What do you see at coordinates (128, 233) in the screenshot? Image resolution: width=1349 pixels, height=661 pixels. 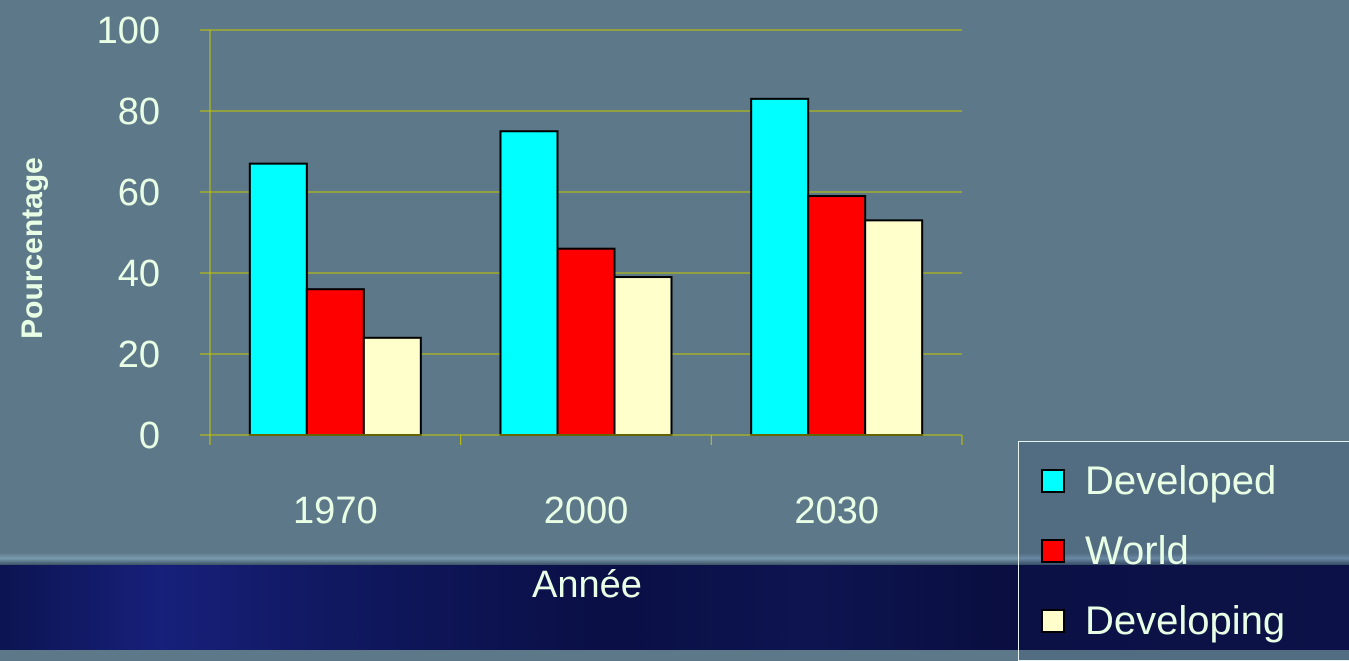 I see `y-tick-labels: 0 20 40 60 80 100` at bounding box center [128, 233].